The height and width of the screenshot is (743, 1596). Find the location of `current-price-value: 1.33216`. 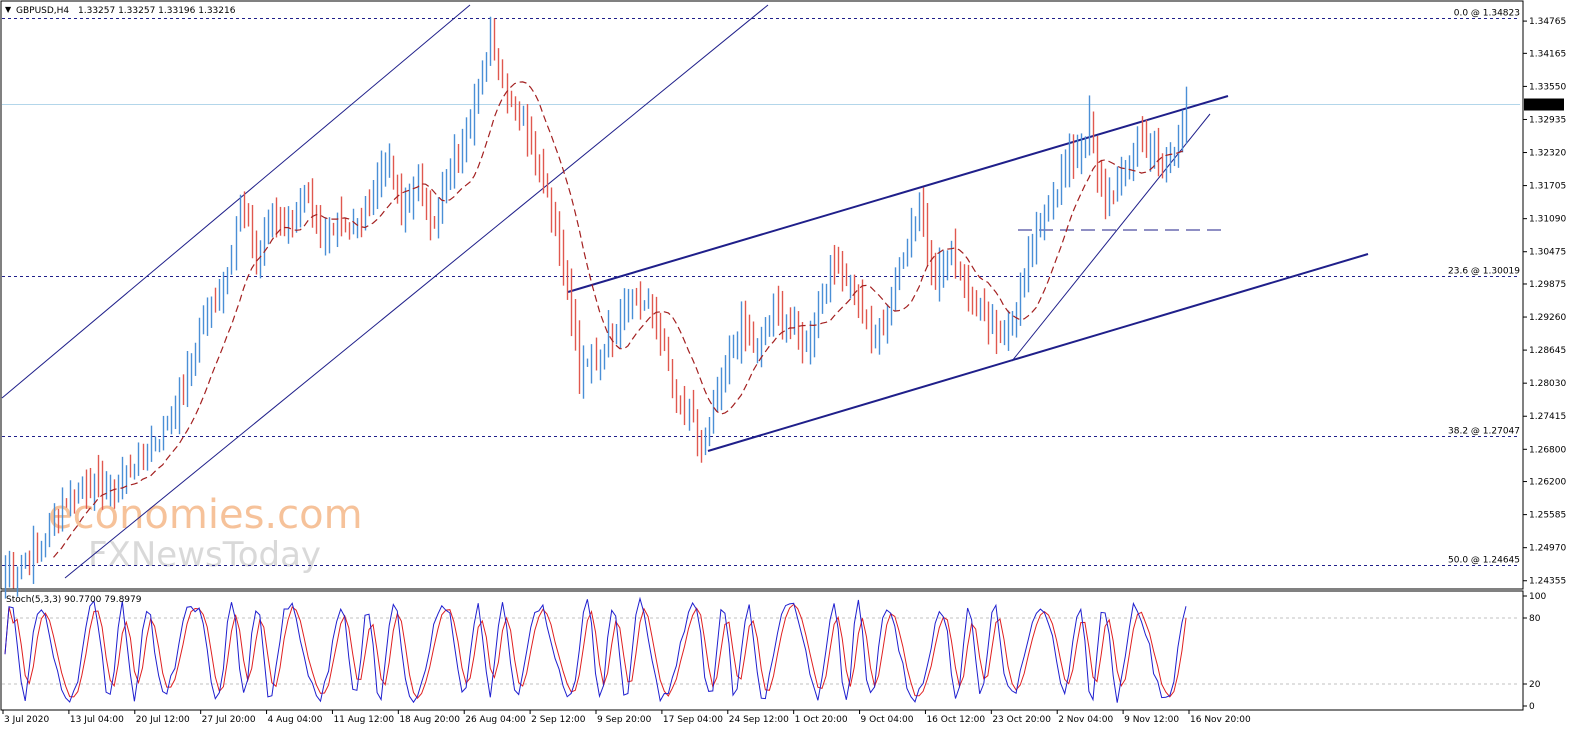

current-price-value: 1.33216 is located at coordinates (1545, 106).